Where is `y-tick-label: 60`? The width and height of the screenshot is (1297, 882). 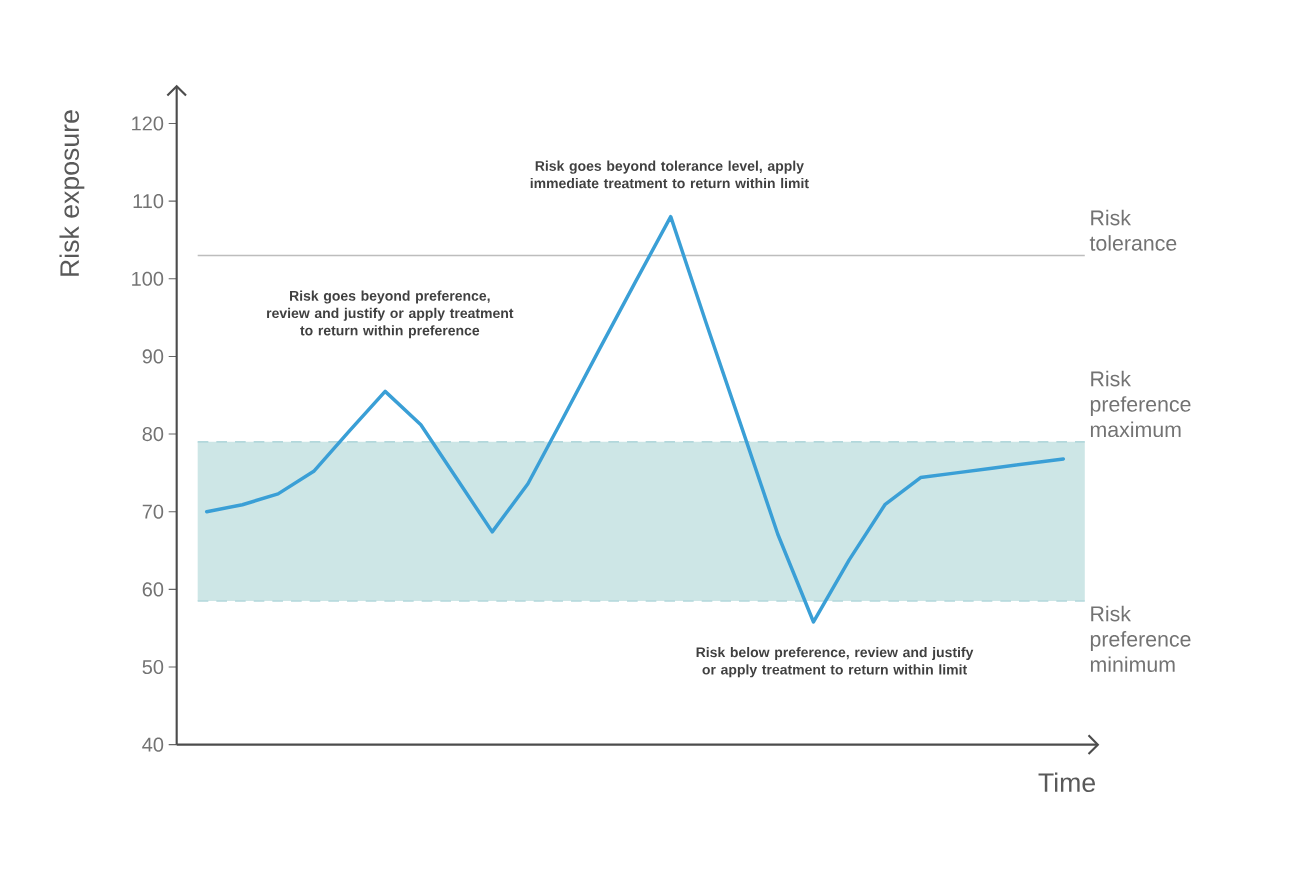 y-tick-label: 60 is located at coordinates (153, 589).